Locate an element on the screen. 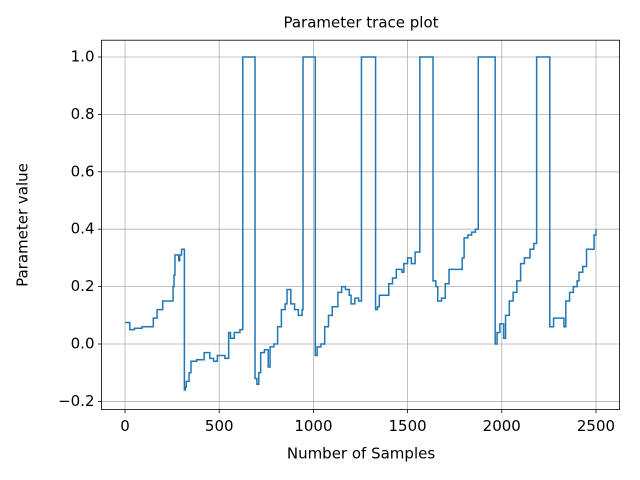 The height and width of the screenshot is (480, 640). x-axis-label: Number of Samples is located at coordinates (361, 454).